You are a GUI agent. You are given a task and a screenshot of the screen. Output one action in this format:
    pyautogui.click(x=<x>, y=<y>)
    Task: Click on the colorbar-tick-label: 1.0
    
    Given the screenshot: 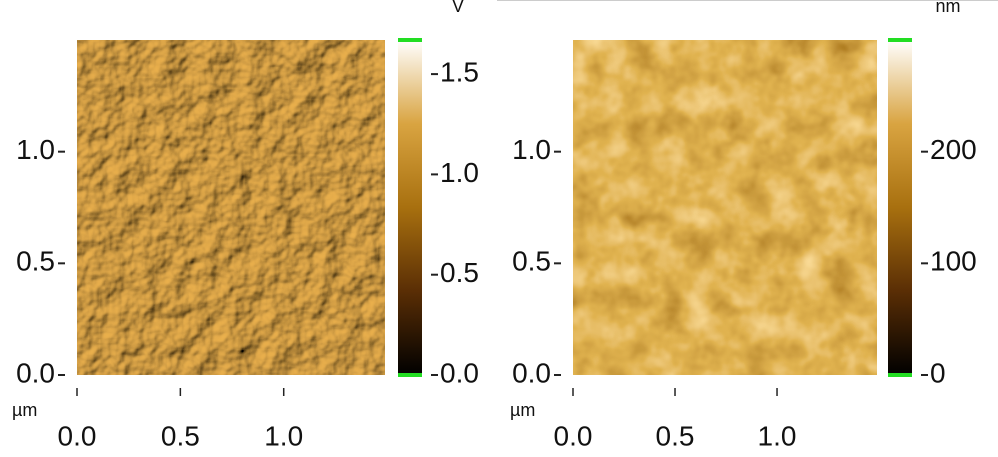 What is the action you would take?
    pyautogui.click(x=459, y=172)
    